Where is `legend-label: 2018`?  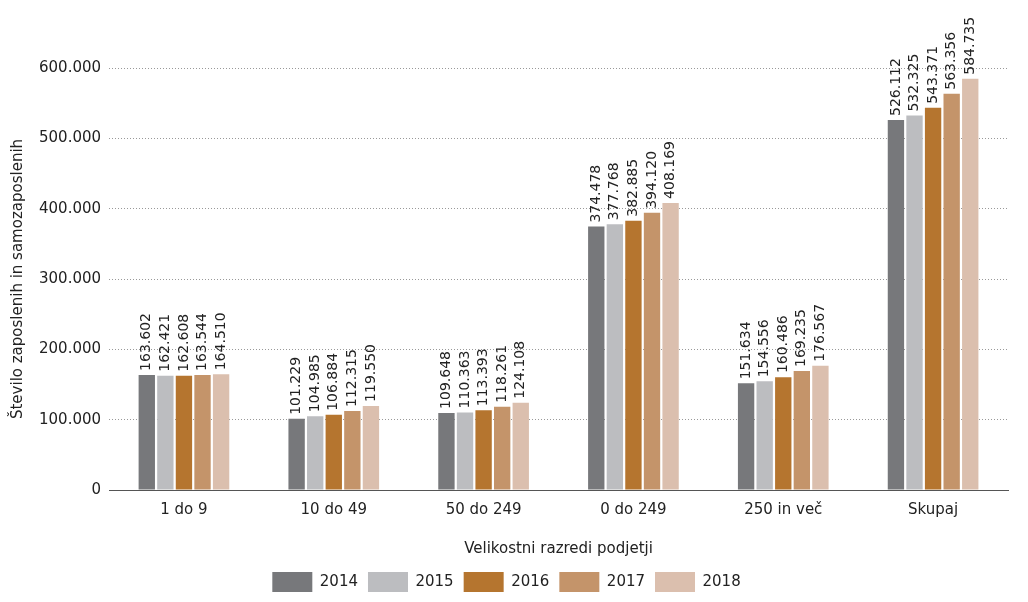 legend-label: 2018 is located at coordinates (721, 580).